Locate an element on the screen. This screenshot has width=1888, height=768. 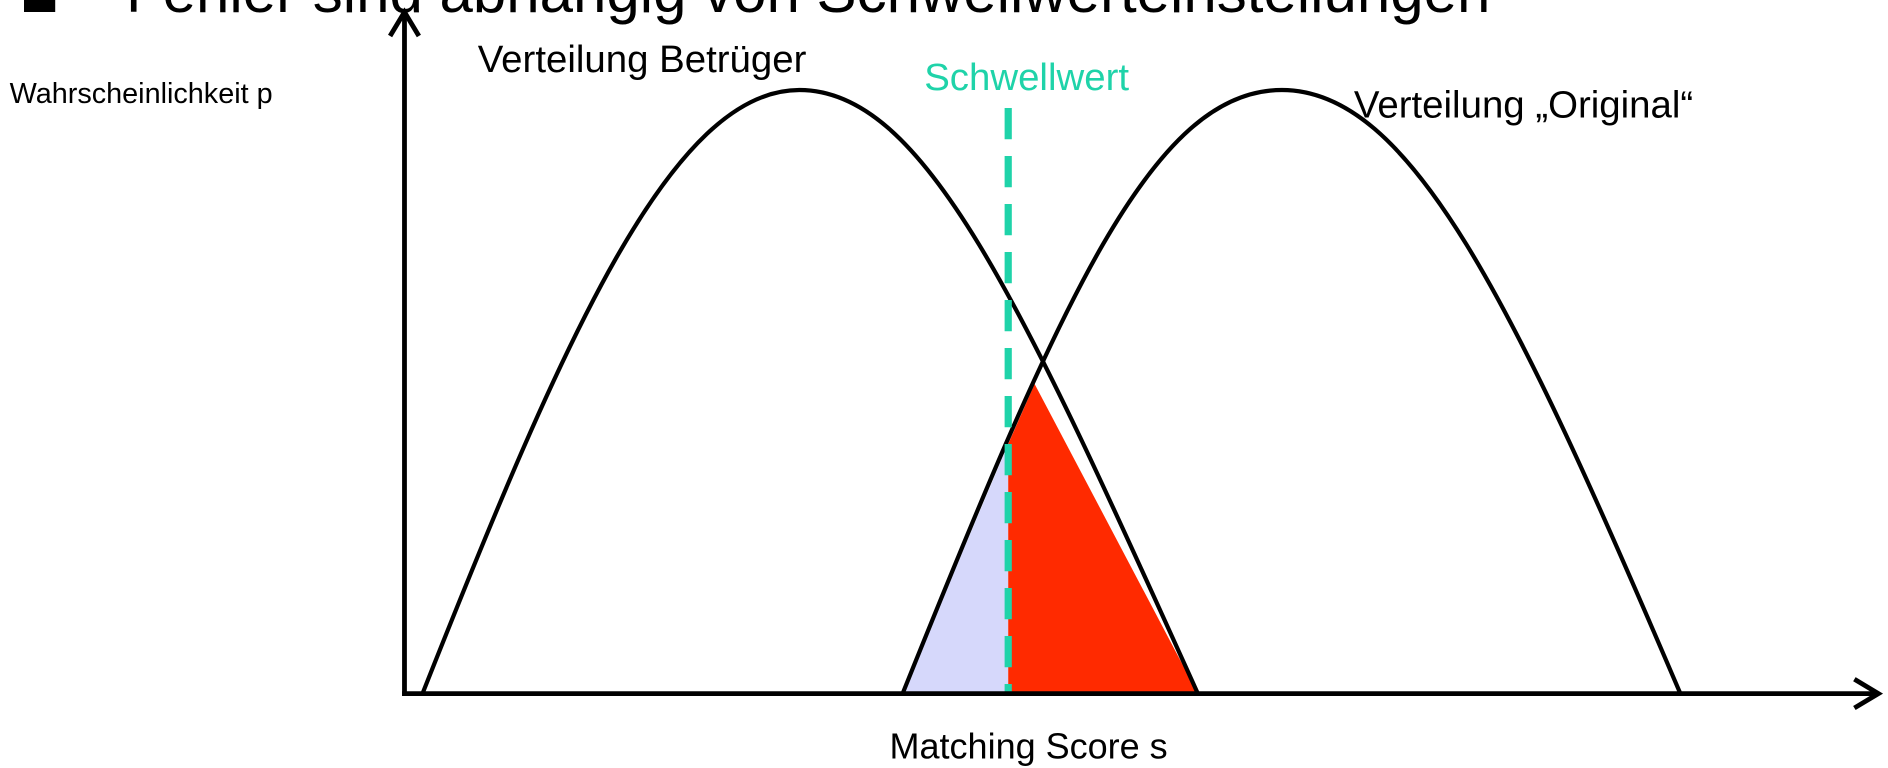
genuine-label: Verteilung „Original“ is located at coordinates (1523, 105).